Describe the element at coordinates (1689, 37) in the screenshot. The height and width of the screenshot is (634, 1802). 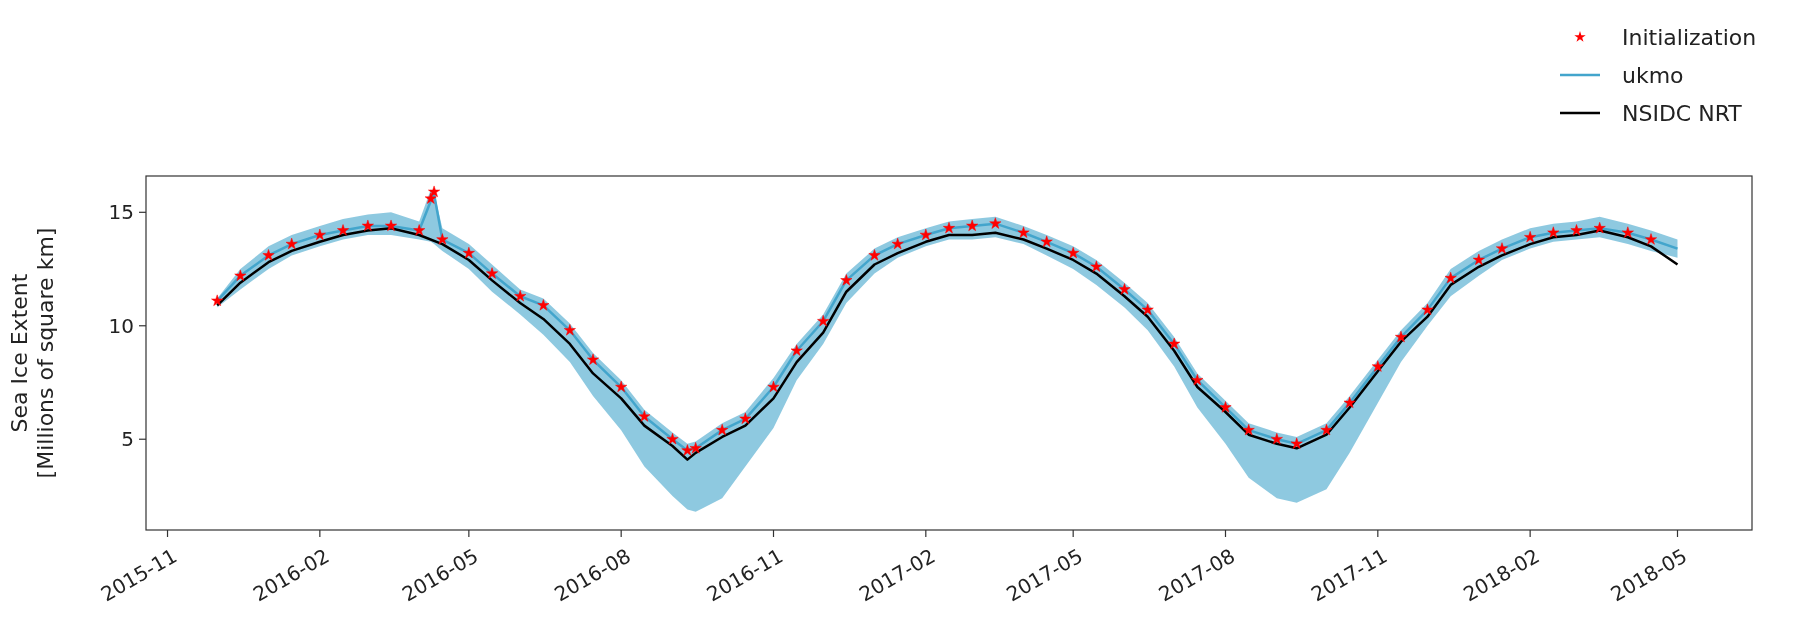
I see `legend-label: Initialization` at that location.